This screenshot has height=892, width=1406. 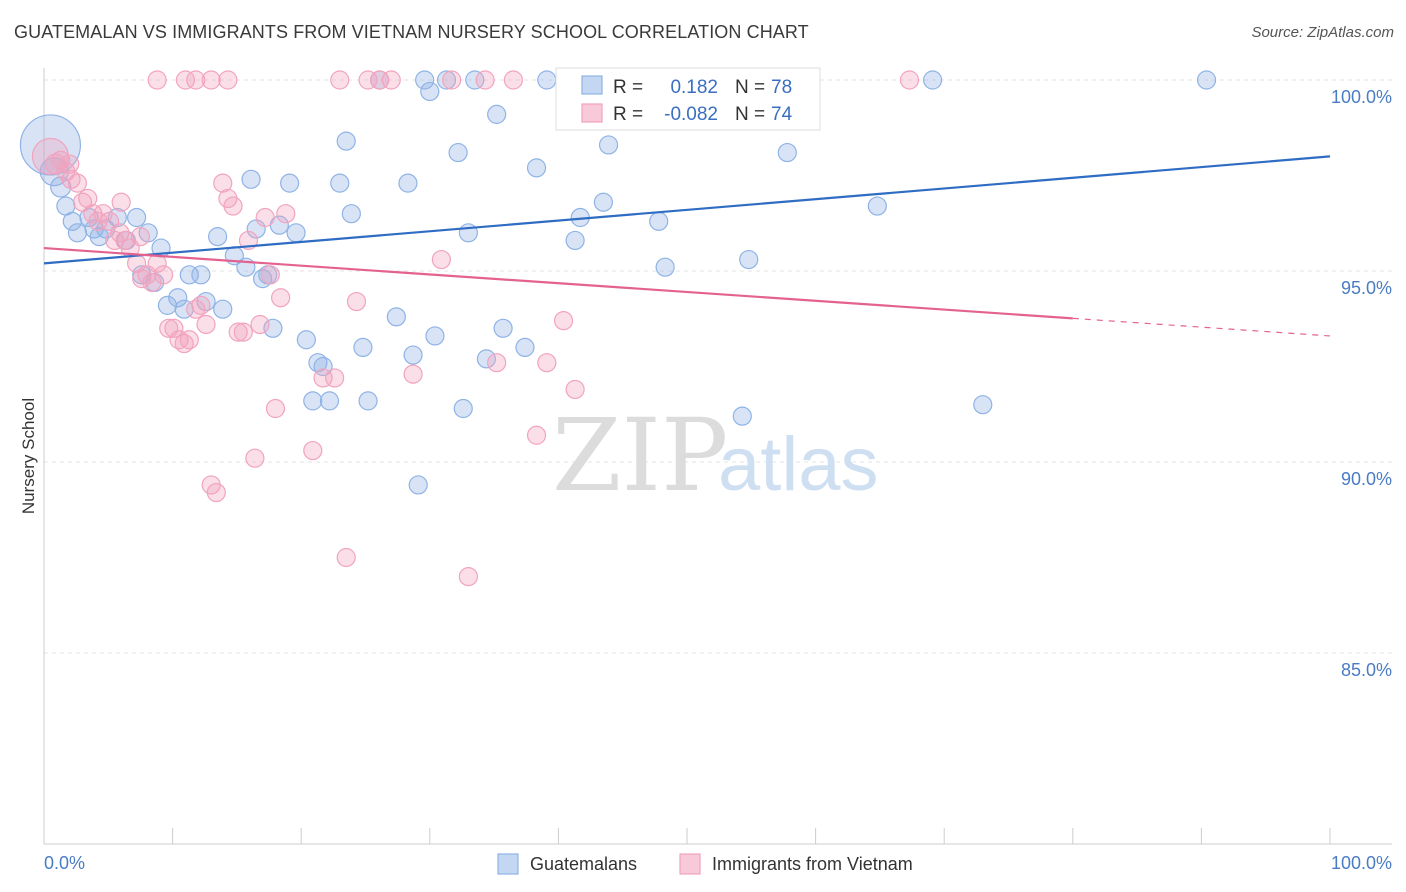 I want to click on y-axis-label: Nursery School, so click(x=28, y=456).